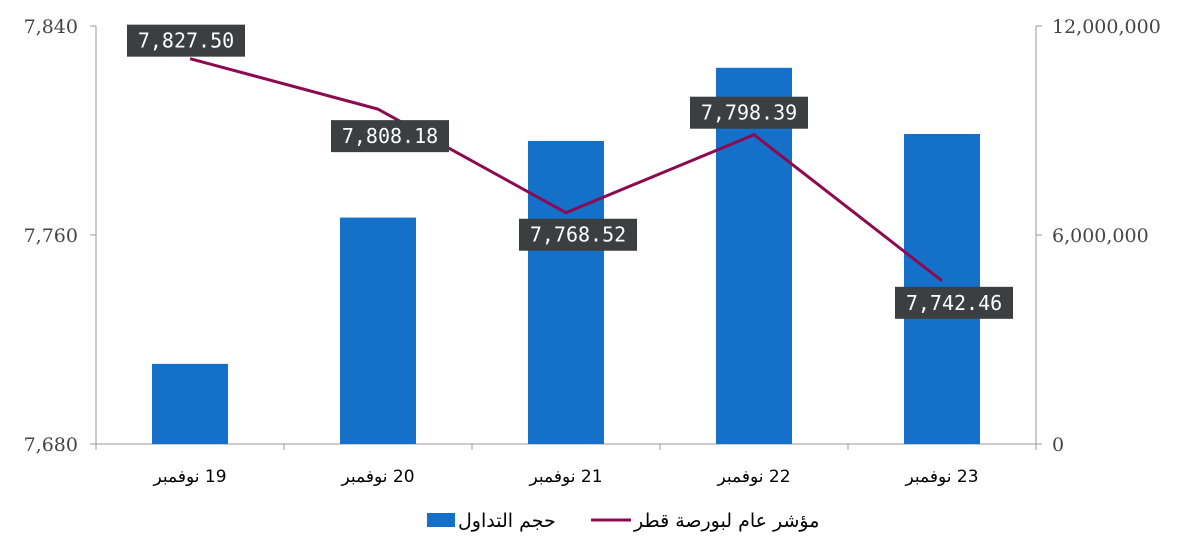 The width and height of the screenshot is (1200, 544). Describe the element at coordinates (726, 521) in the screenshot. I see `legend-label-line: مؤشر عام لبورصة قطر` at that location.